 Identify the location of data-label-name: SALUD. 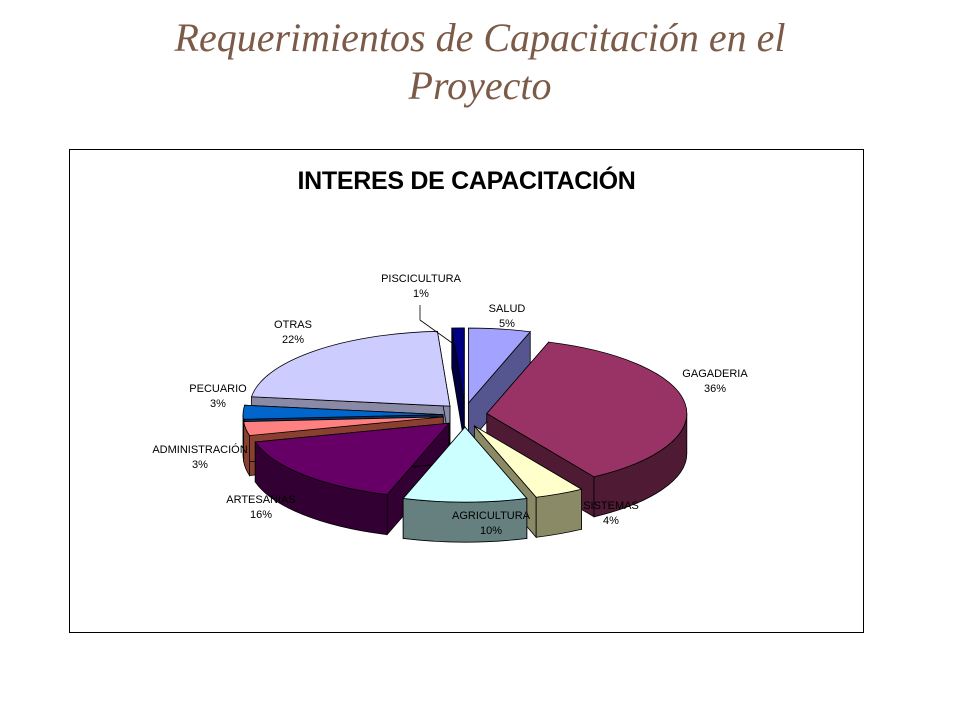
(507, 309).